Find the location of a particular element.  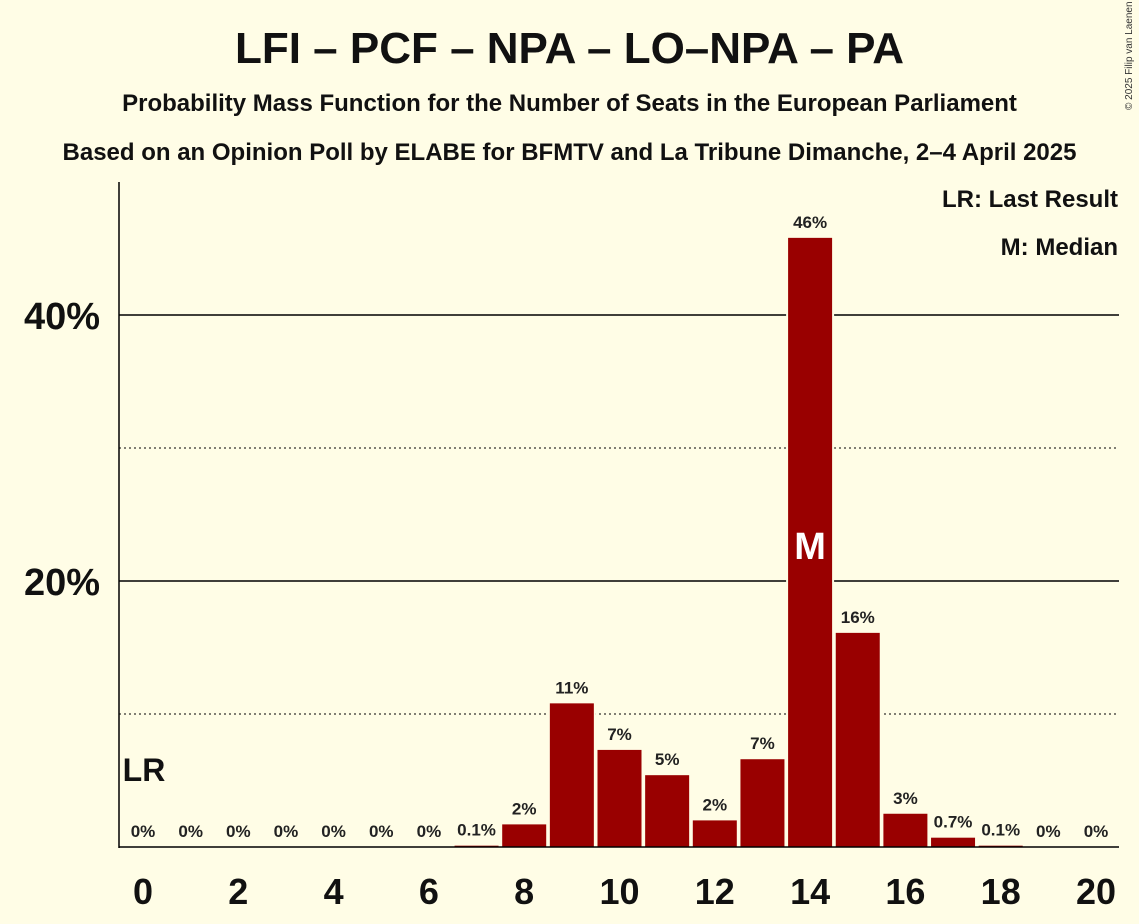

x-tick-label: 6 is located at coordinates (429, 891).